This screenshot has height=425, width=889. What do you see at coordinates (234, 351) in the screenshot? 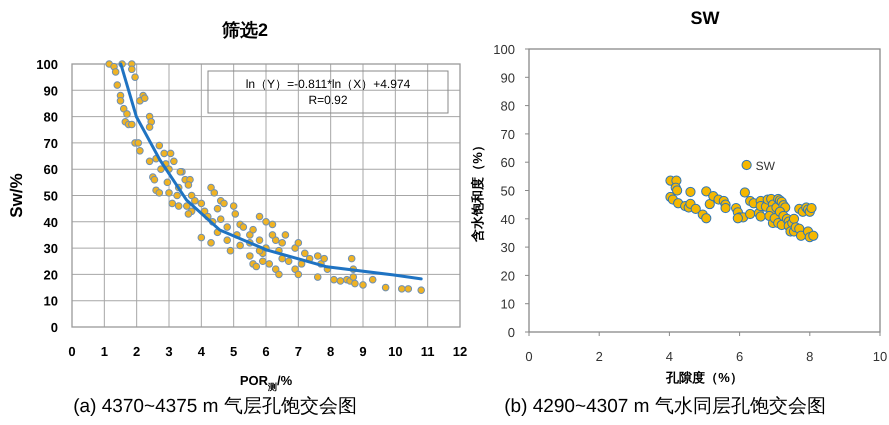
I see `x-tick-label: 5` at bounding box center [234, 351].